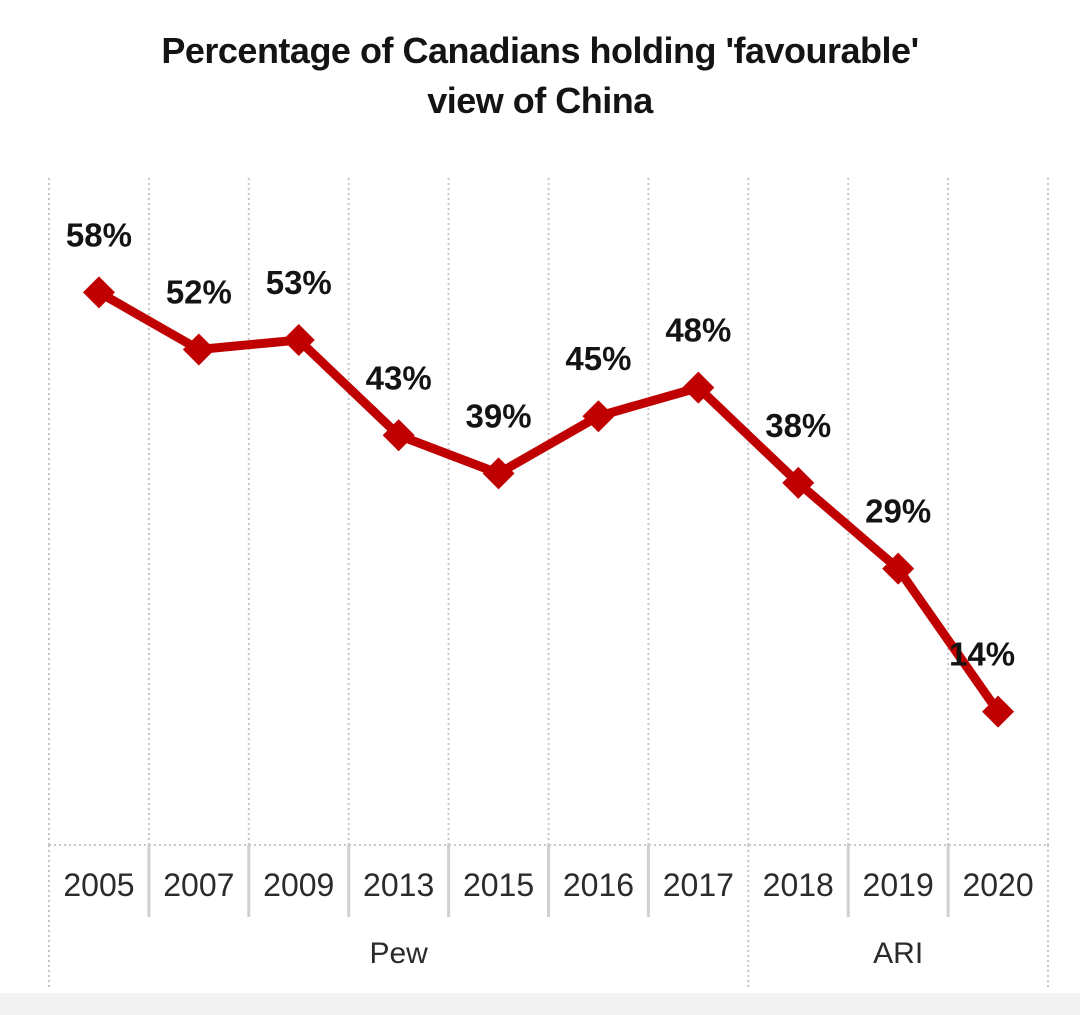  Describe the element at coordinates (498, 885) in the screenshot. I see `x-axis-label: 2015` at that location.